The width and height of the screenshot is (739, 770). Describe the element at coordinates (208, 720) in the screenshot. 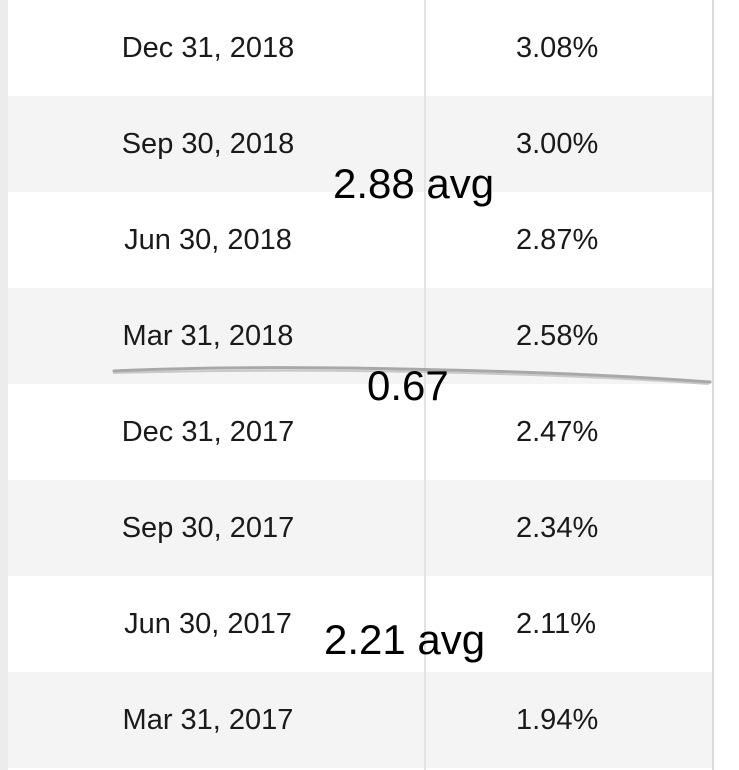

I see `date-cell: Mar 31, 2017` at that location.